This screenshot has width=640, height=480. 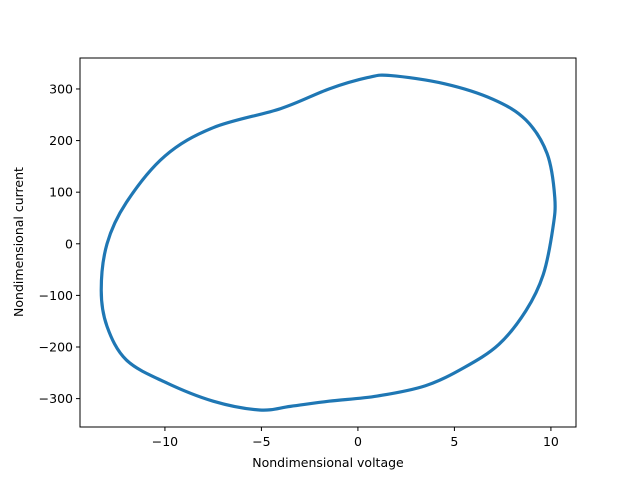 What do you see at coordinates (59, 243) in the screenshot?
I see `y-axis-ticks: −300 −200 −100 0 100 200 300` at bounding box center [59, 243].